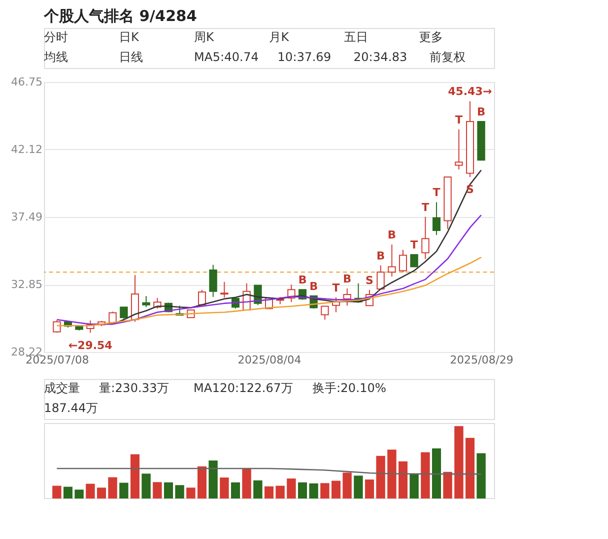 This screenshot has width=608, height=539. I want to click on annotation: ←29.54, so click(90, 345).